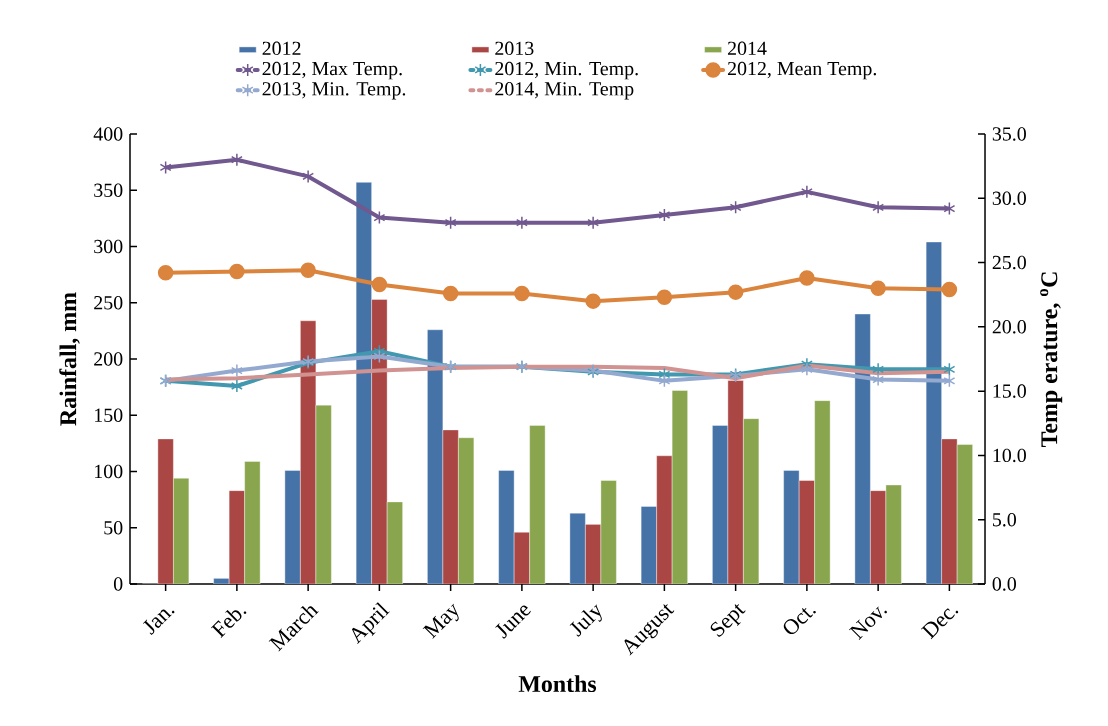 Image resolution: width=1108 pixels, height=726 pixels. What do you see at coordinates (109, 415) in the screenshot?
I see `y-tick-label: 150` at bounding box center [109, 415].